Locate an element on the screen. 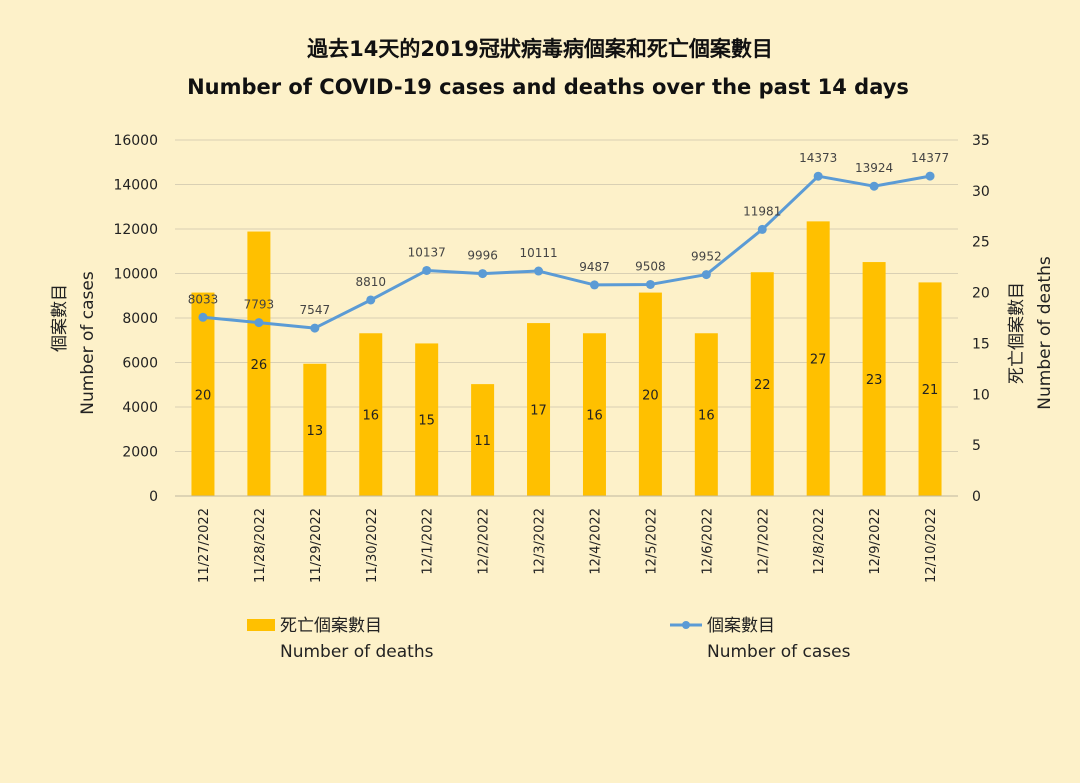  point-value-label: 10111 is located at coordinates (538, 253).